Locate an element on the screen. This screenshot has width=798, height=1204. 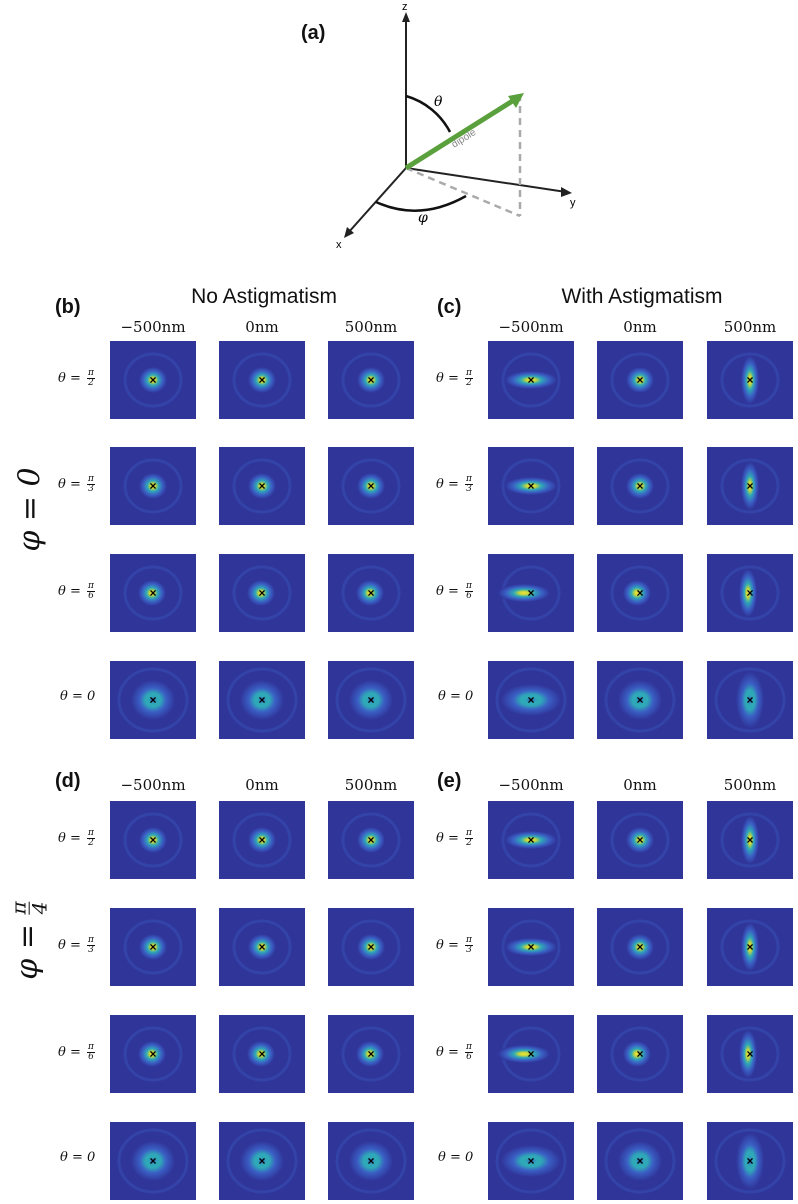
y-axis-label: y is located at coordinates (573, 203).